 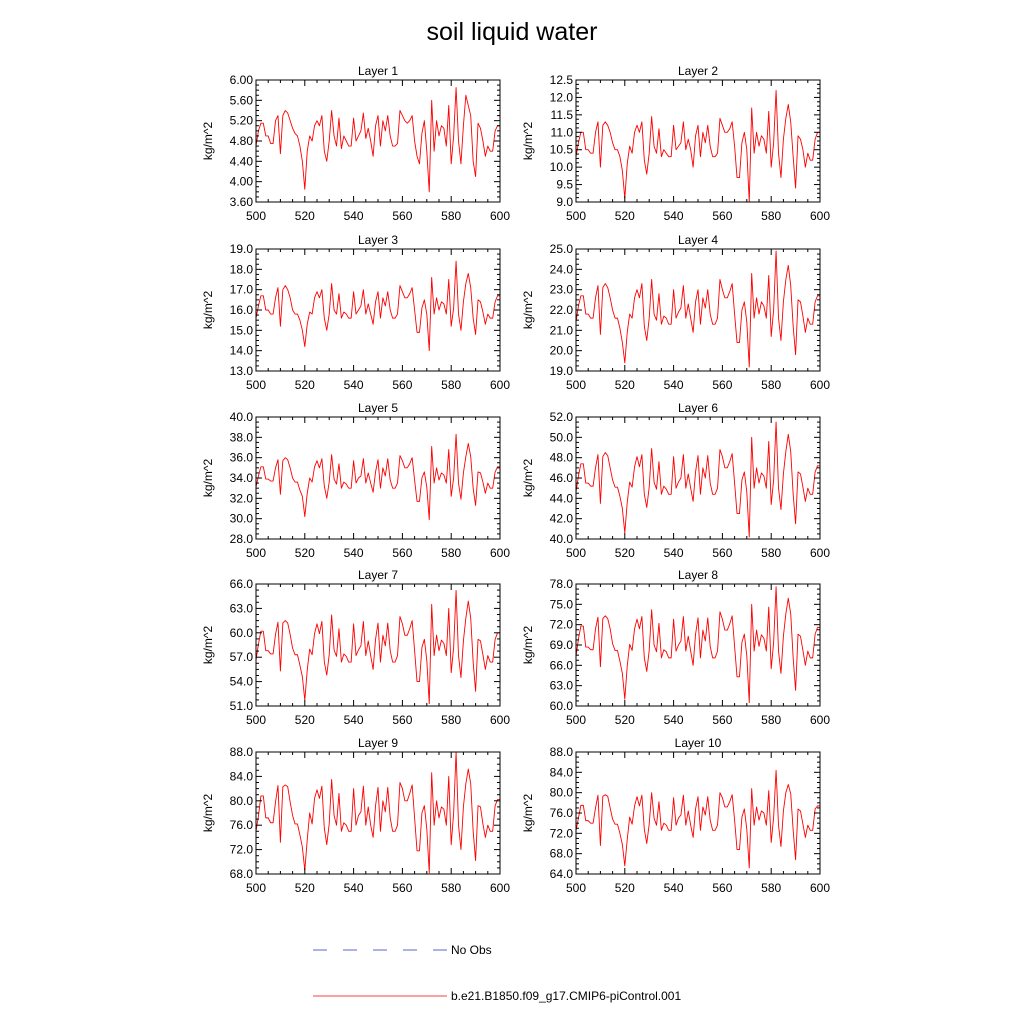 I want to click on y-tick-label-layer-4: 20.0, so click(x=562, y=351).